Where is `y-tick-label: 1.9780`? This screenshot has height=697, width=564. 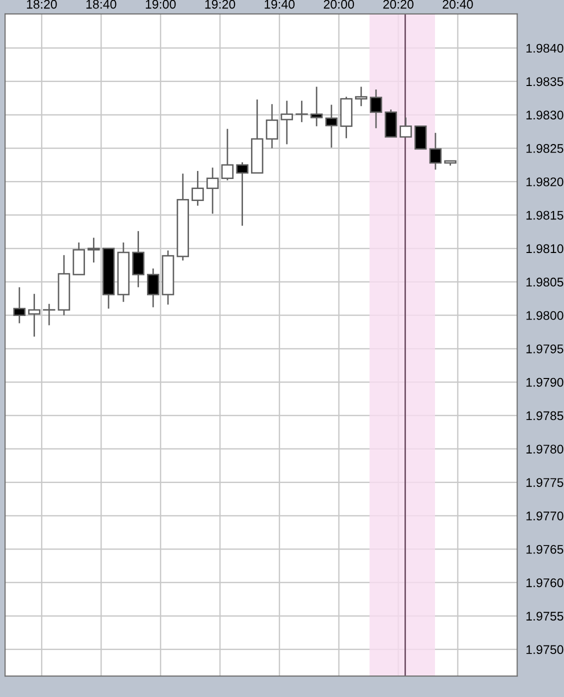
y-tick-label: 1.9780 is located at coordinates (545, 449).